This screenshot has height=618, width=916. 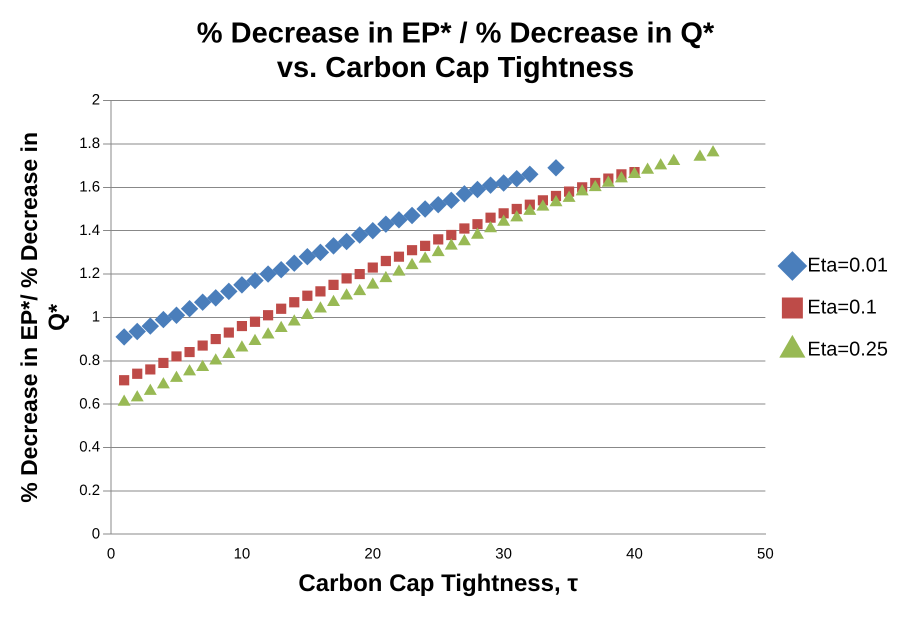 What do you see at coordinates (89, 187) in the screenshot?
I see `y-tick-label: 1.6` at bounding box center [89, 187].